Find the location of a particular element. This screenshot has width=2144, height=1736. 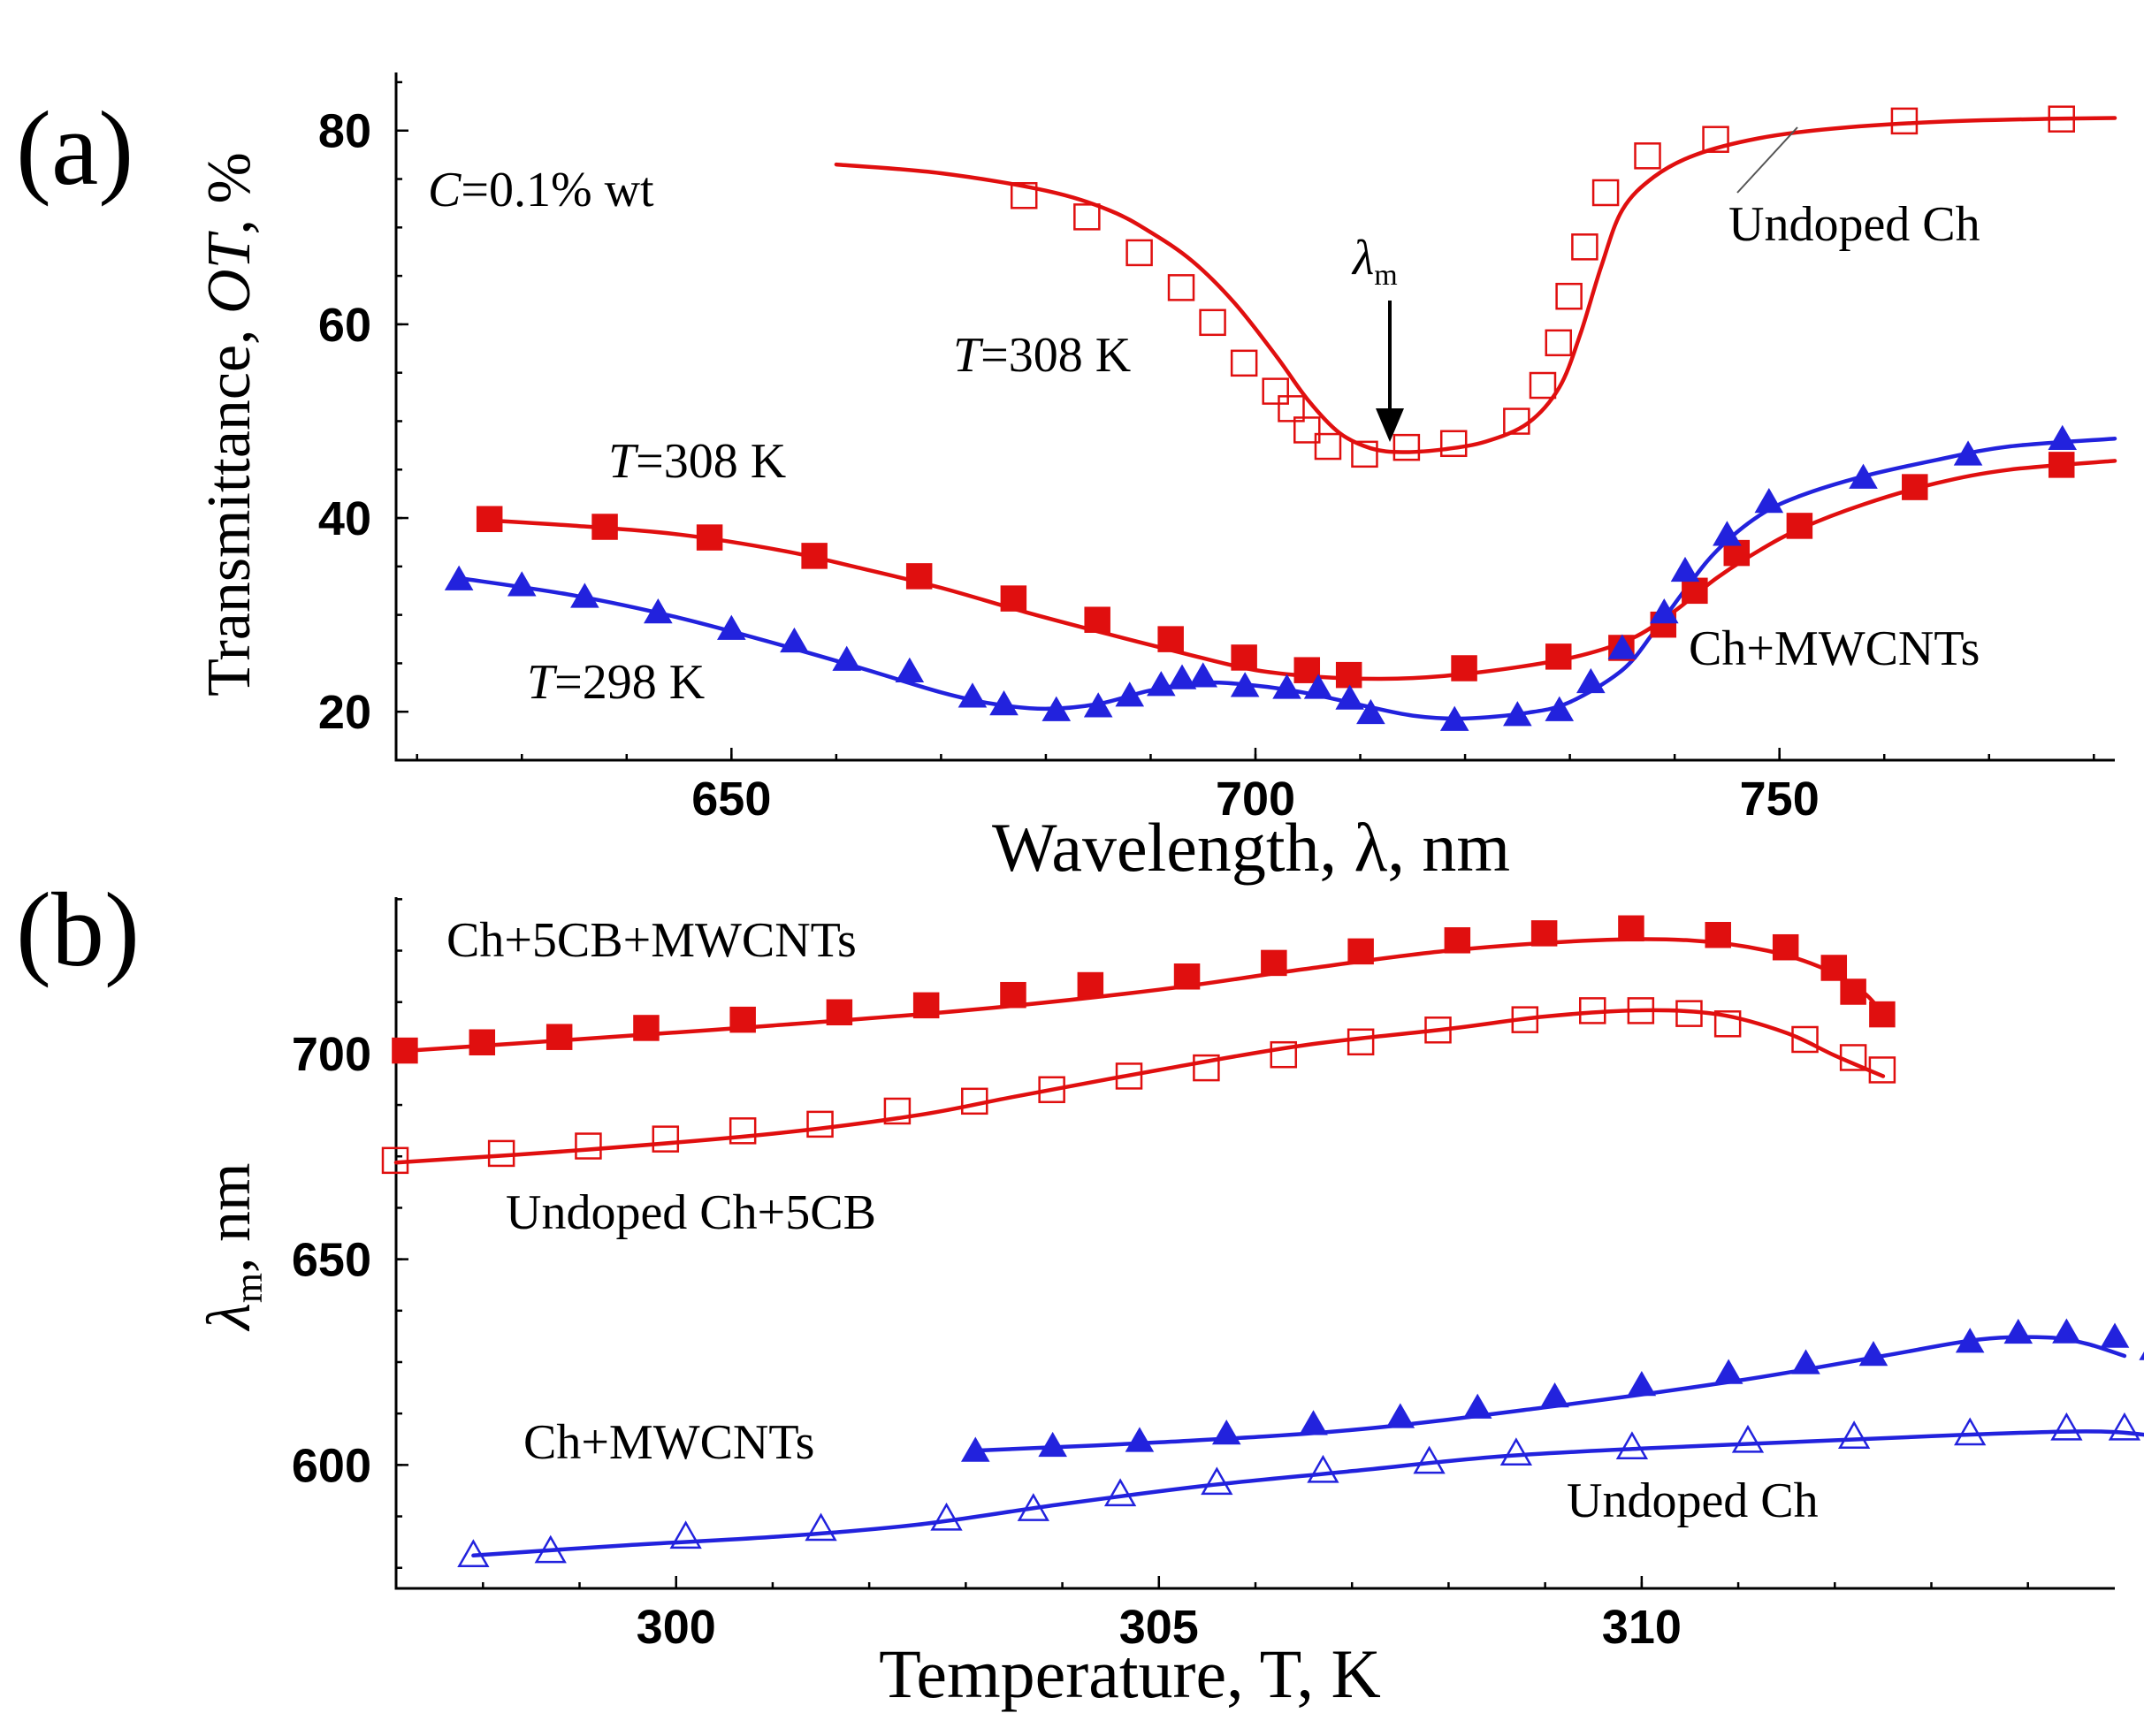

temp-doped-308-annotation: T=308 K is located at coordinates (697, 462).